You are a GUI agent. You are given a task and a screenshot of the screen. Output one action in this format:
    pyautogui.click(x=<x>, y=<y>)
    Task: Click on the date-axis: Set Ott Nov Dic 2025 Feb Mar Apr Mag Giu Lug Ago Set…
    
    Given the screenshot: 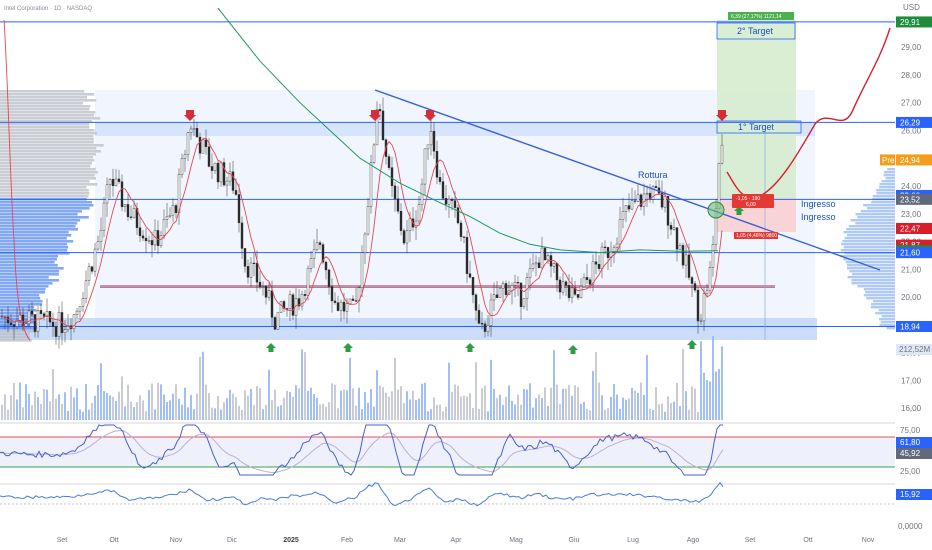 What is the action you would take?
    pyautogui.click(x=466, y=540)
    